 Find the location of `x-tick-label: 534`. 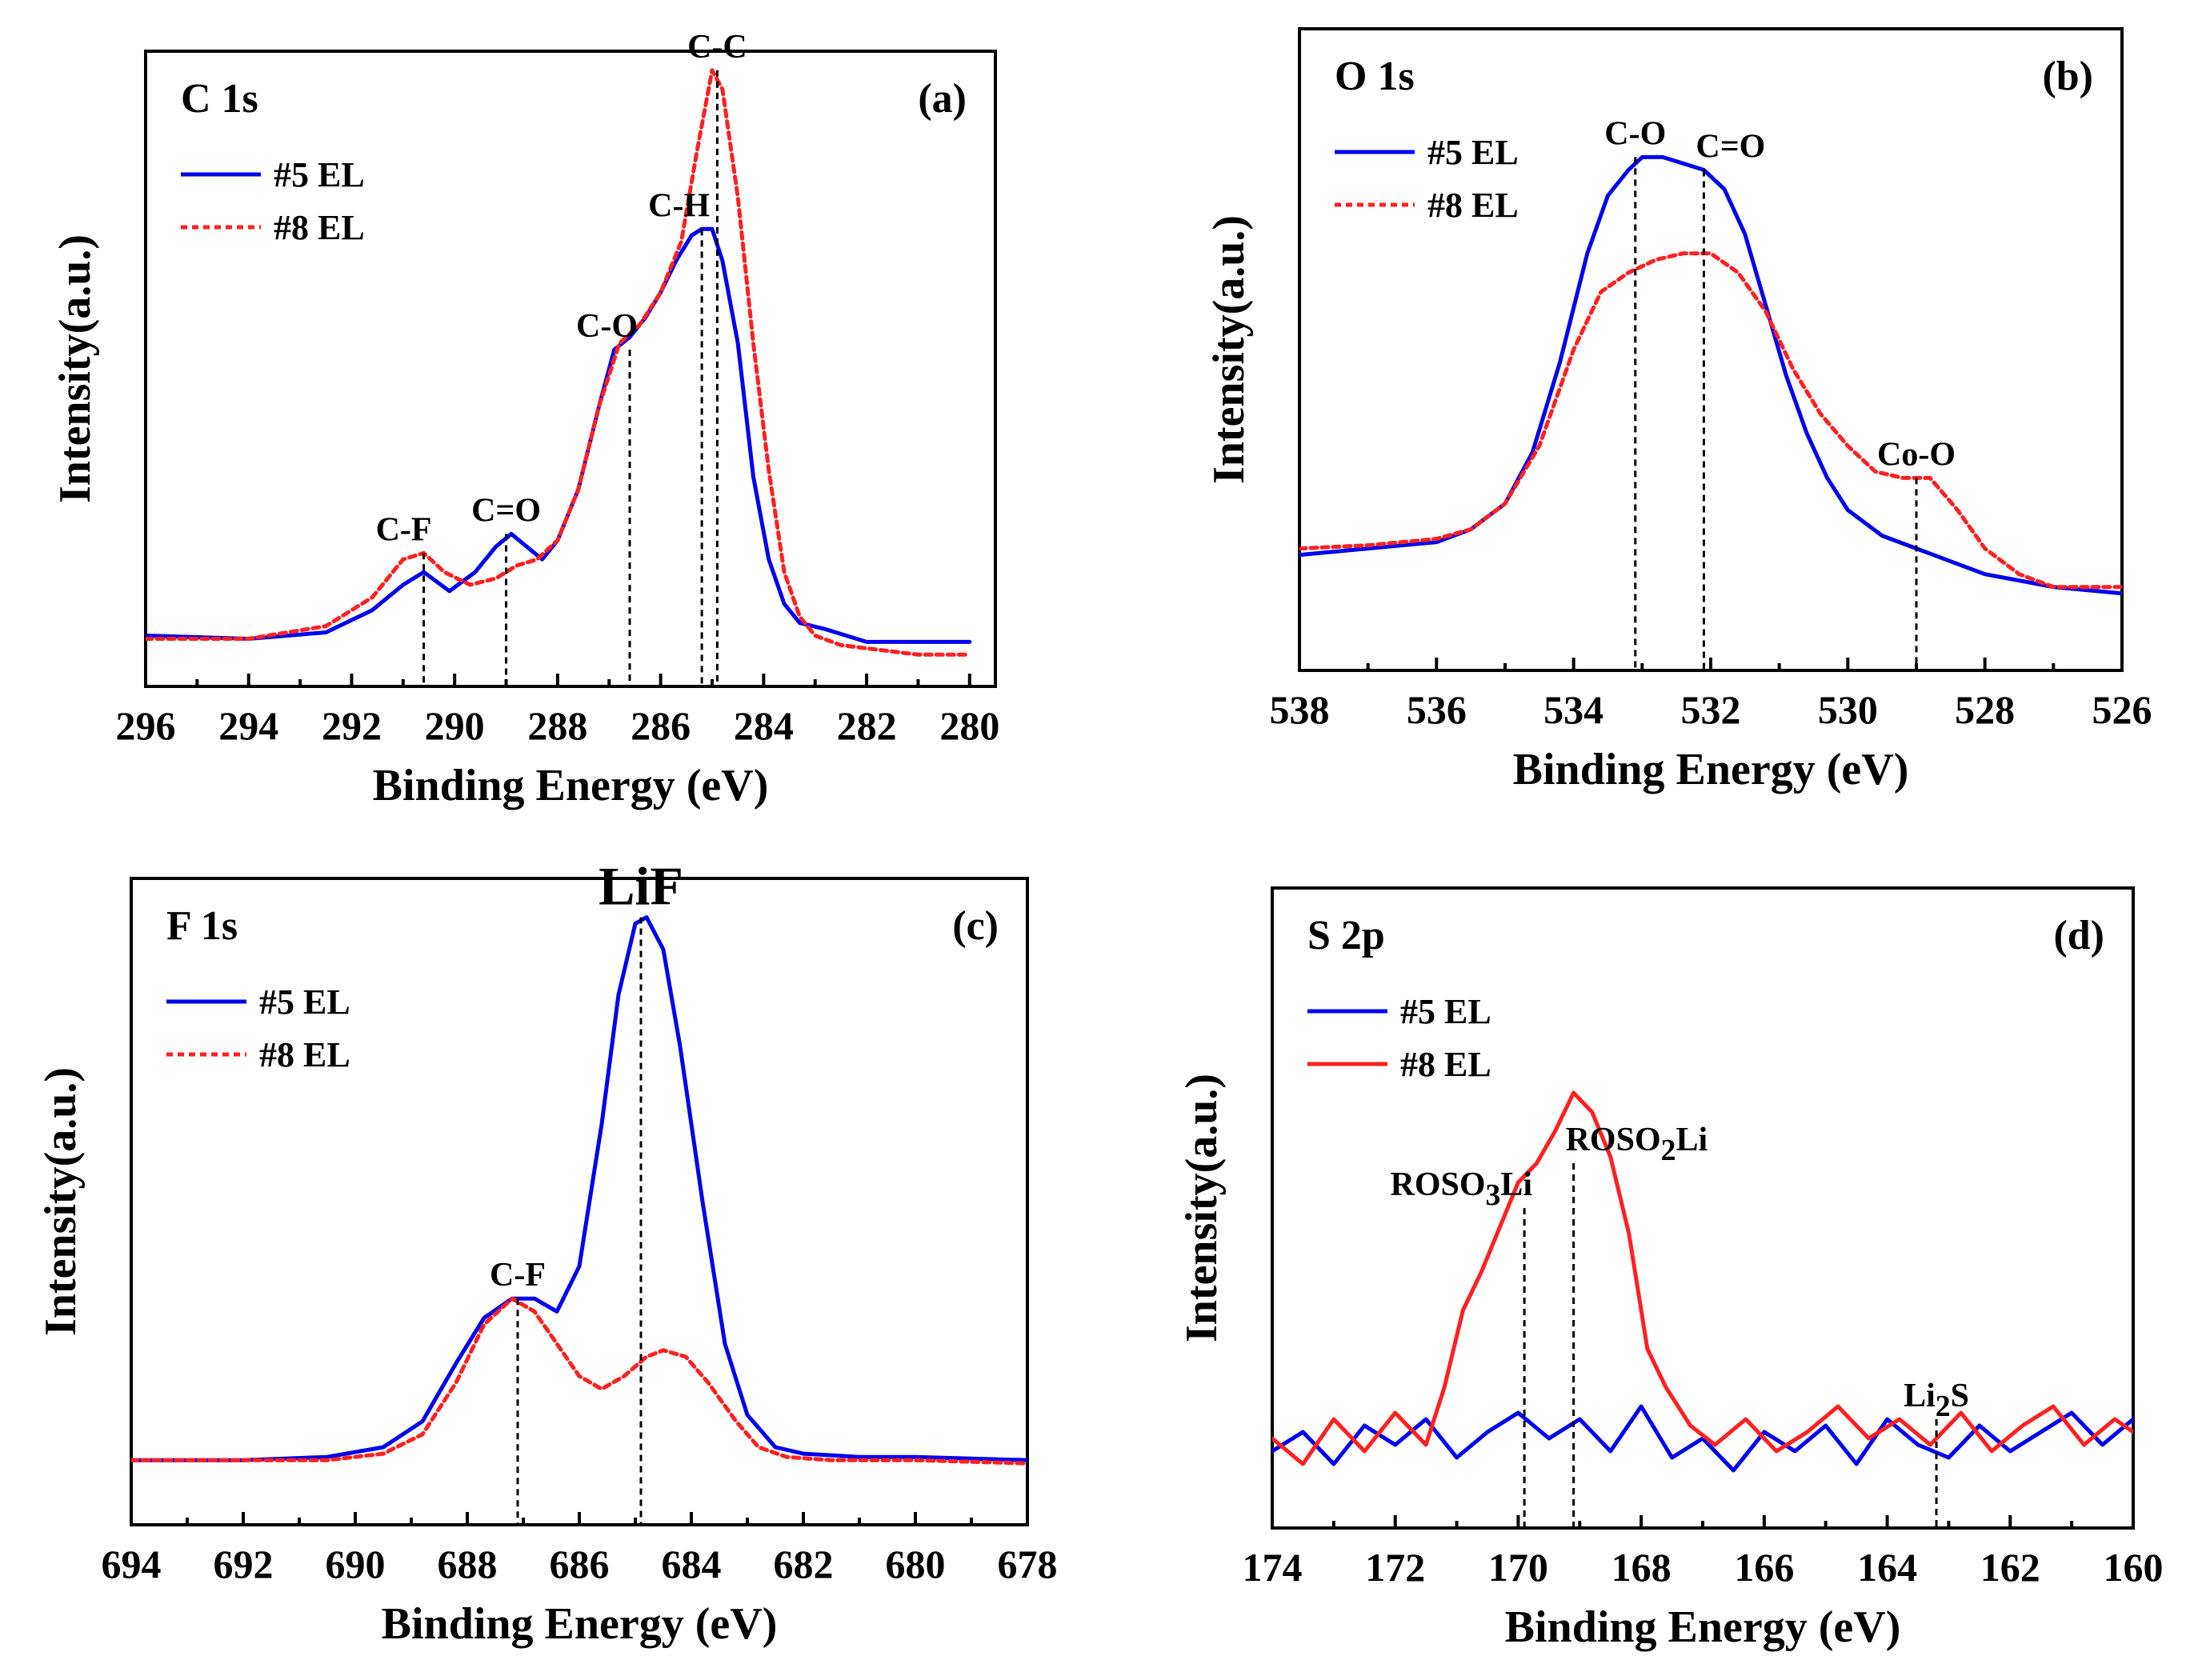

x-tick-label: 534 is located at coordinates (1573, 709).